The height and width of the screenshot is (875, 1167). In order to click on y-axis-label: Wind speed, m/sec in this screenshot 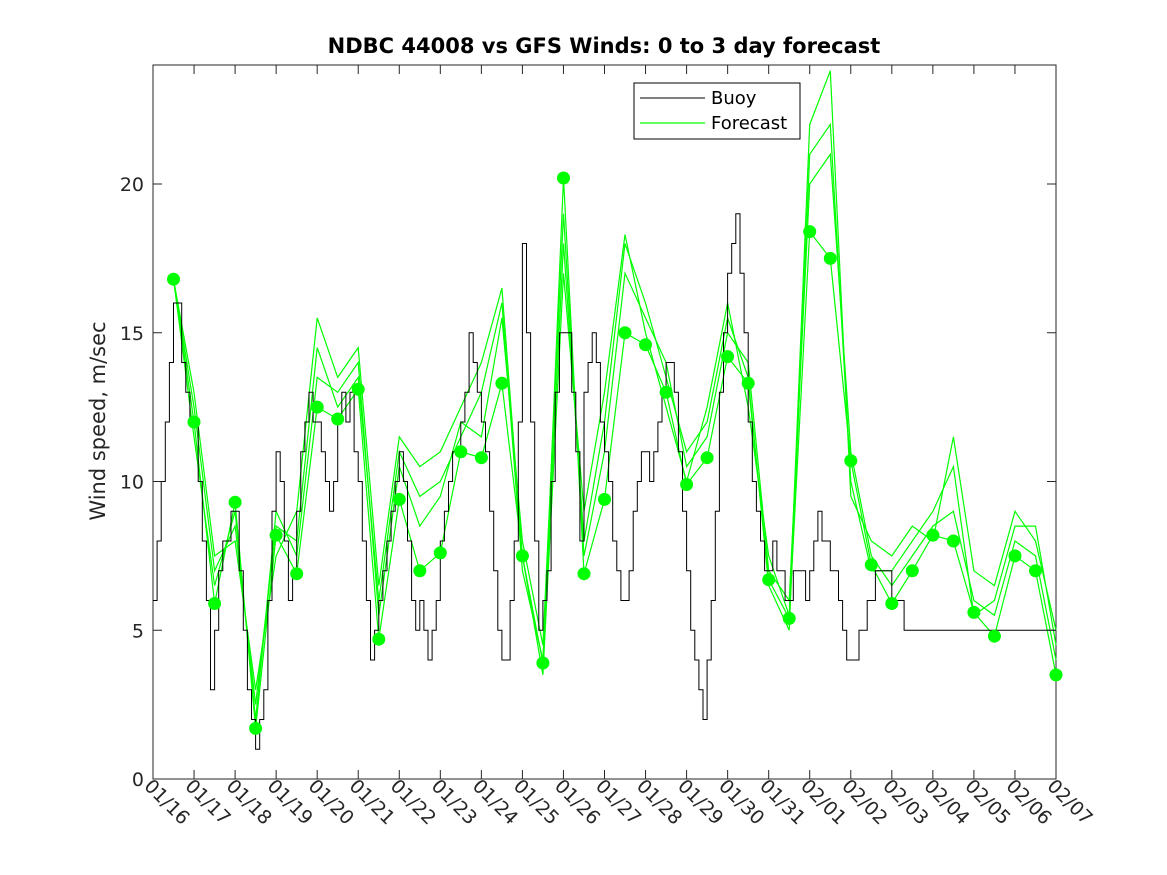, I will do `click(98, 420)`.